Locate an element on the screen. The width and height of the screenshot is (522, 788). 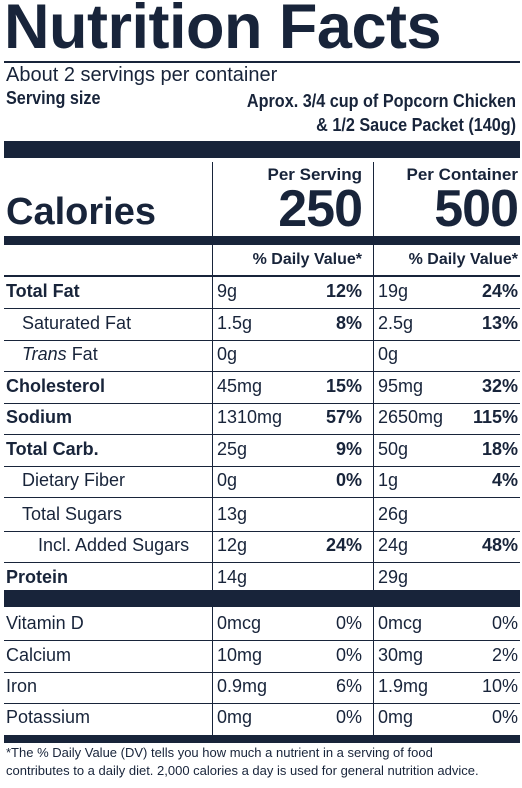
amount-per-container: 50g is located at coordinates (393, 449).